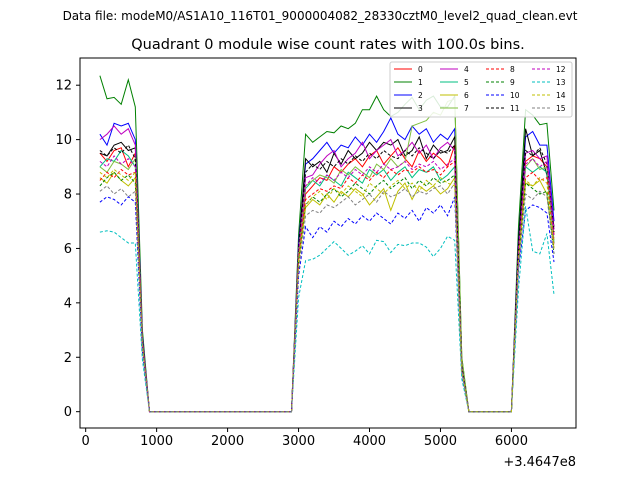  What do you see at coordinates (511, 441) in the screenshot?
I see `x-tick-label: 6000` at bounding box center [511, 441].